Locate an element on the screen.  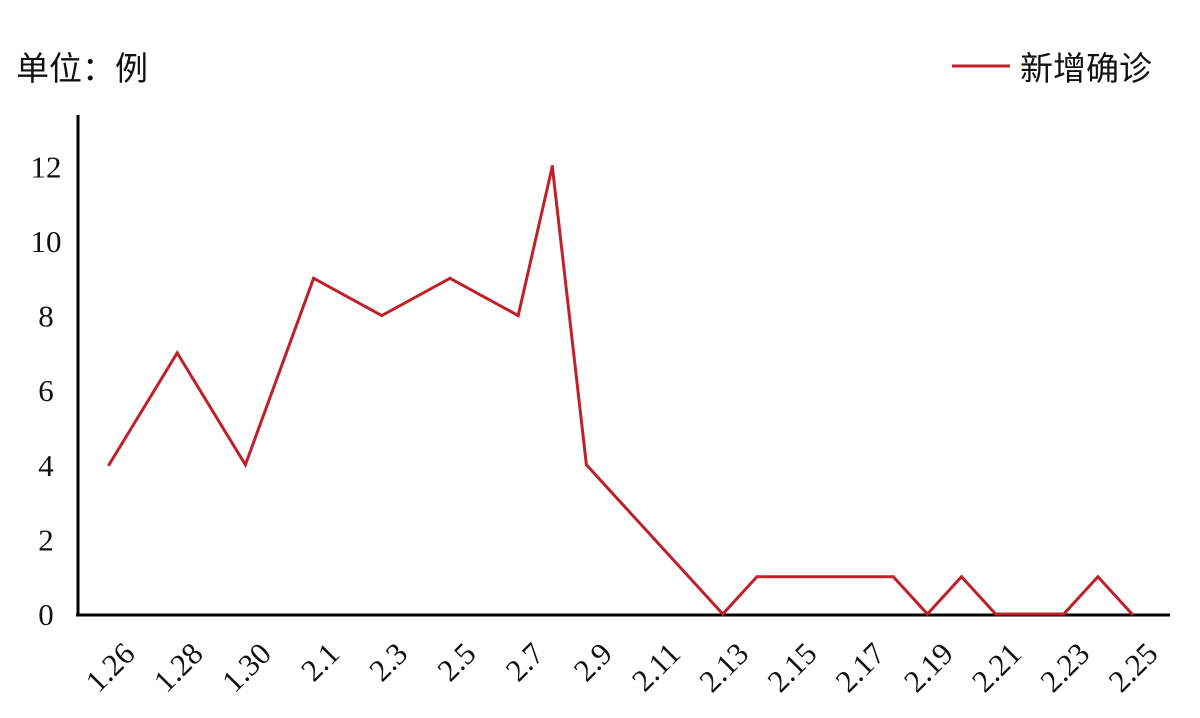
x-tick-label: 2.25 is located at coordinates (1132, 667).